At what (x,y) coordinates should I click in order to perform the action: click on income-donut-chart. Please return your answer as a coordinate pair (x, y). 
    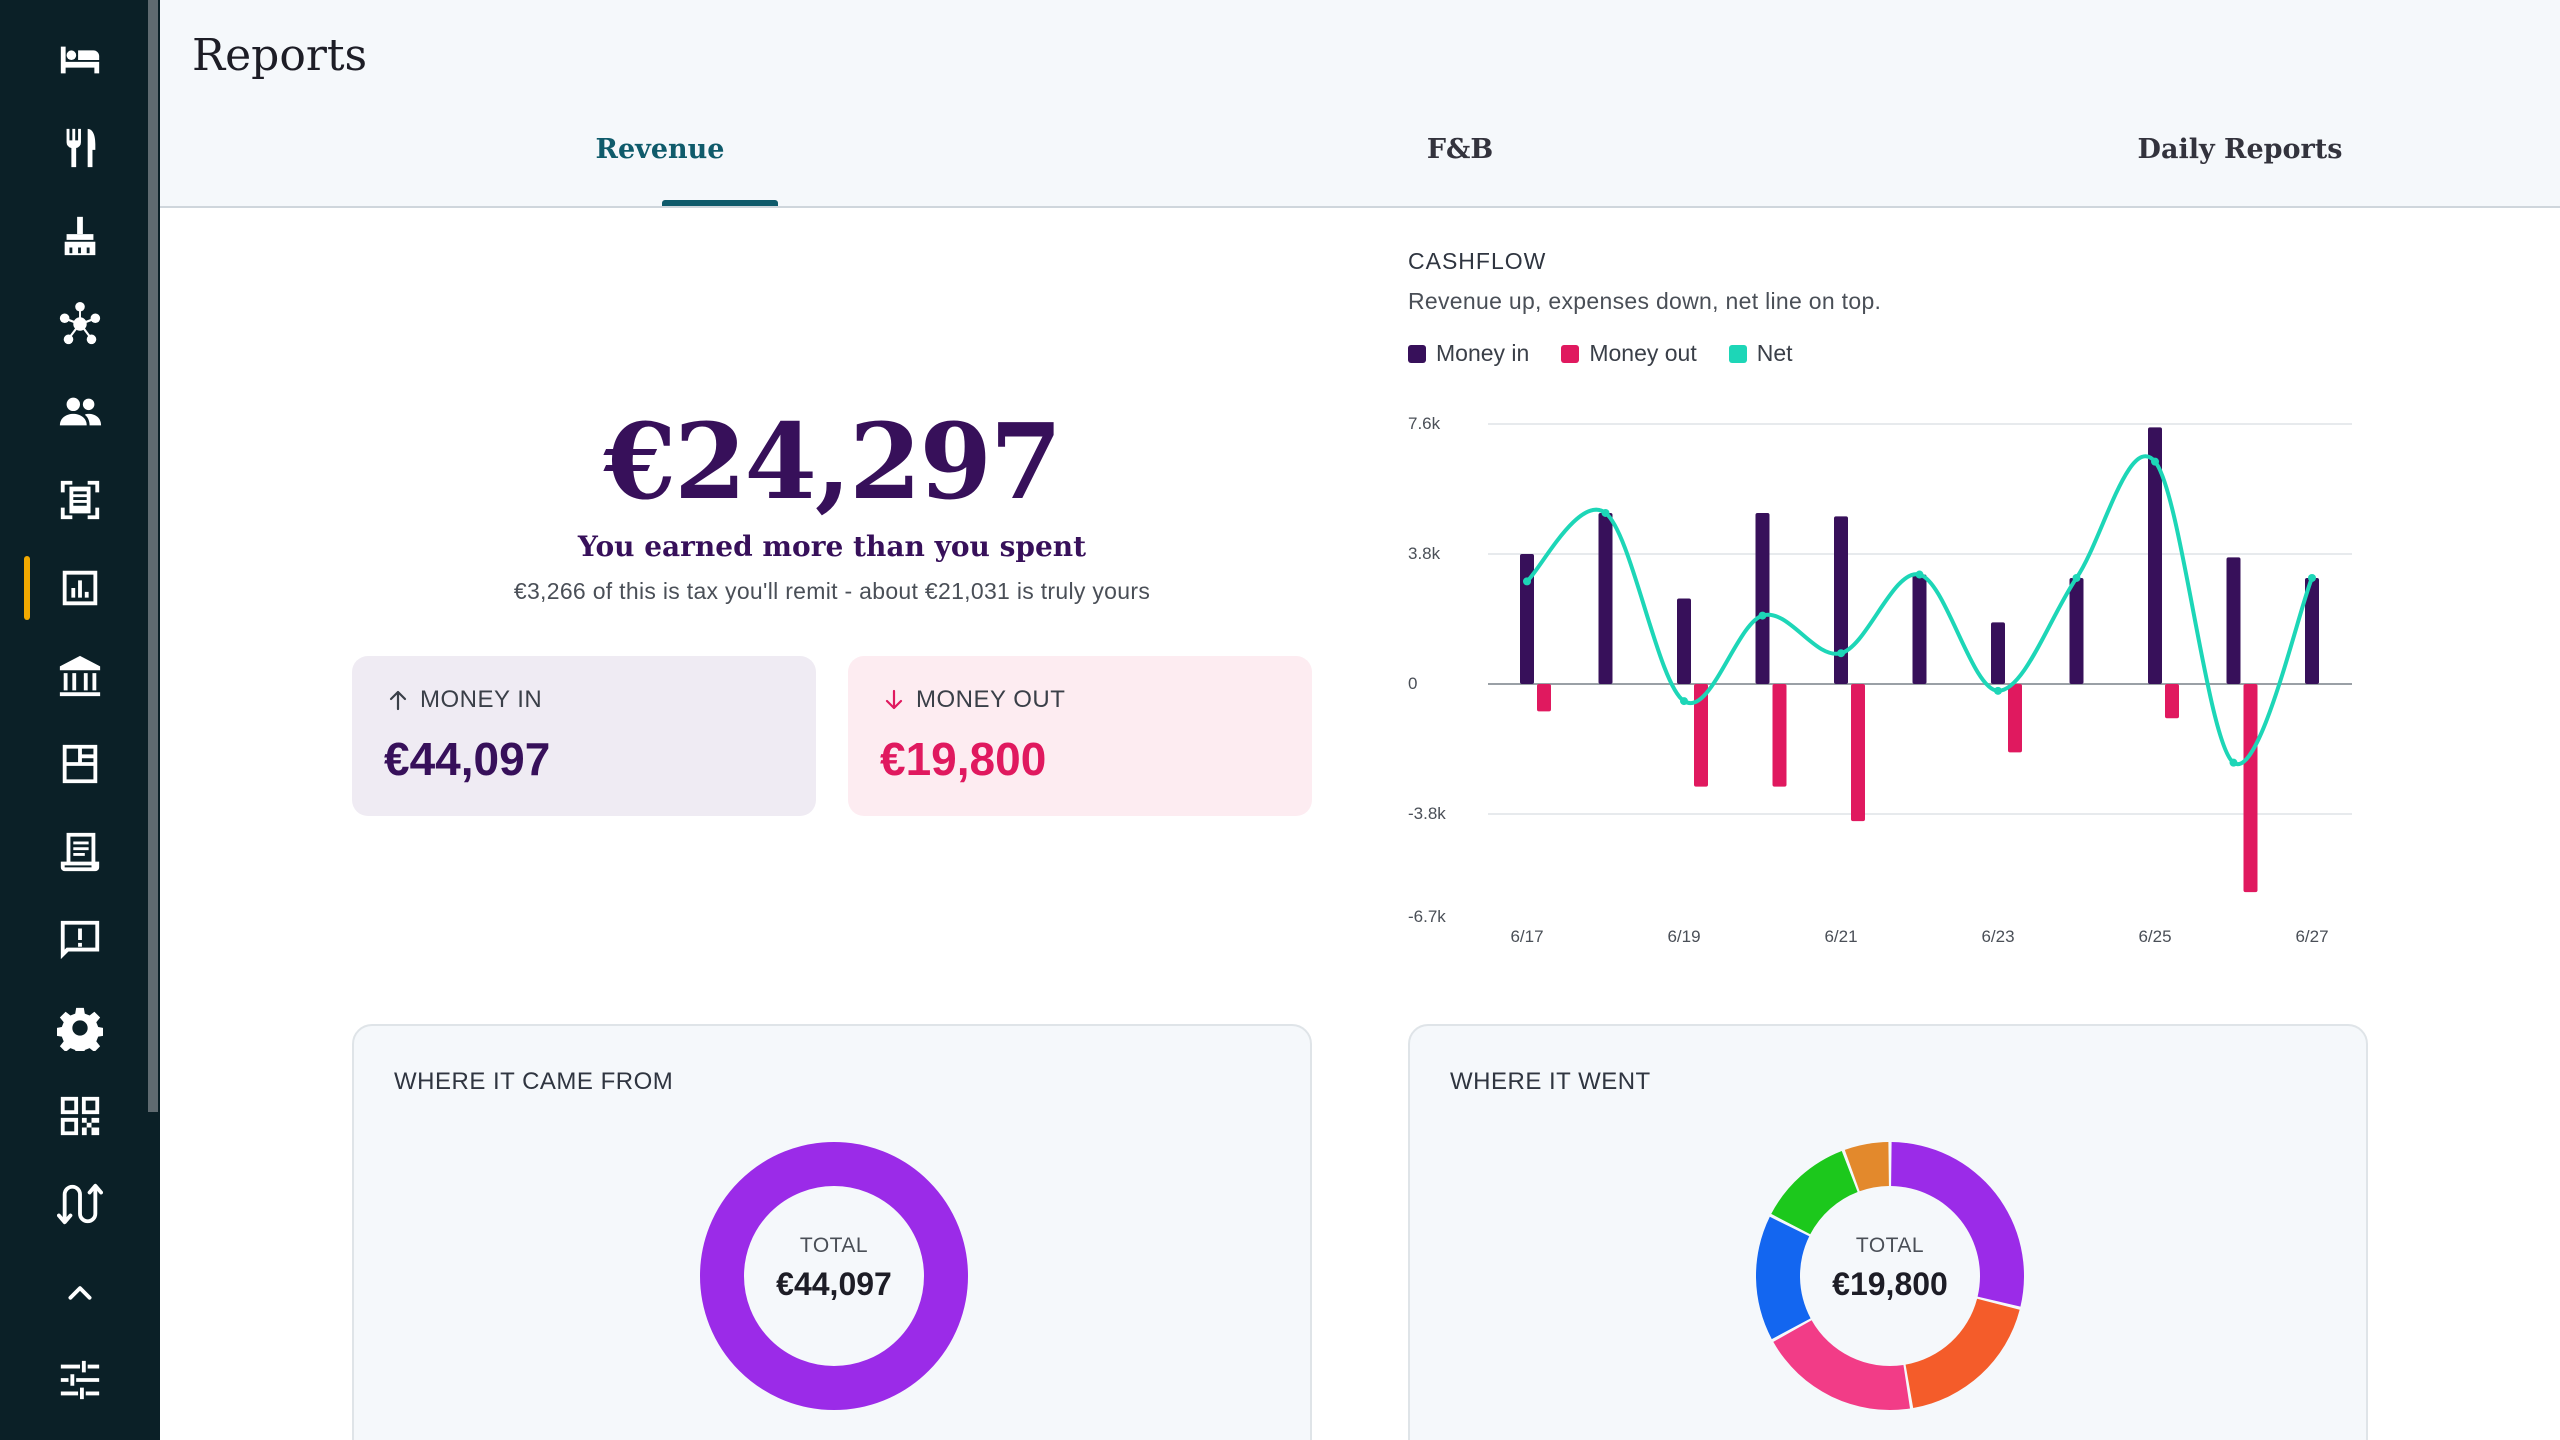
    Looking at the image, I should click on (834, 1276).